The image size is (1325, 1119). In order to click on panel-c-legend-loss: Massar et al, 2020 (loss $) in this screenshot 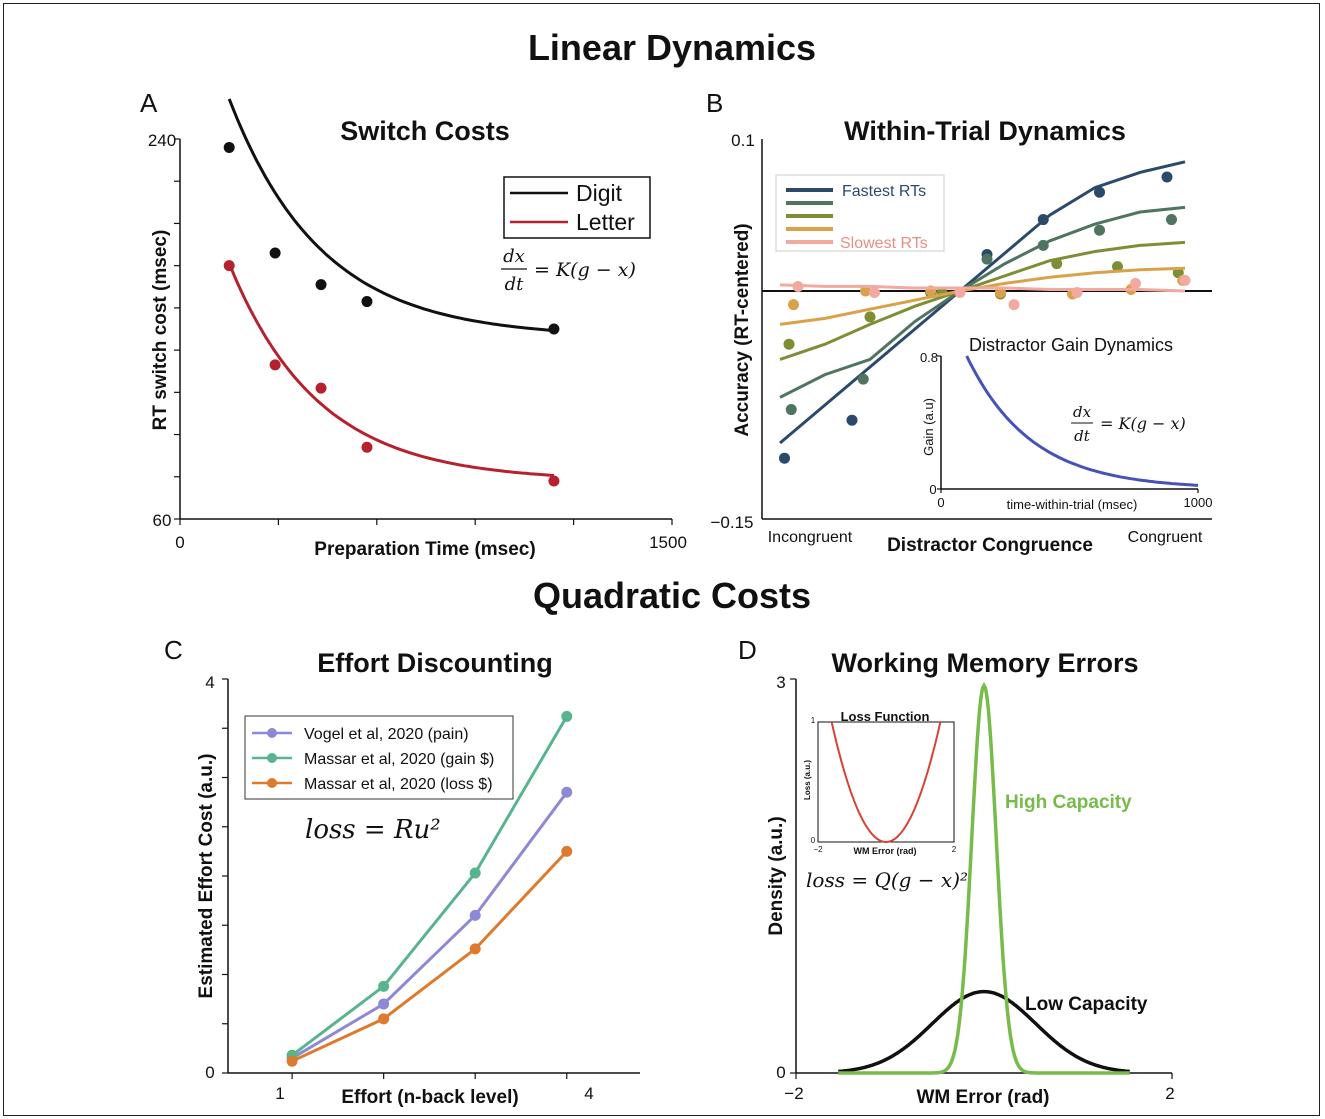, I will do `click(398, 784)`.